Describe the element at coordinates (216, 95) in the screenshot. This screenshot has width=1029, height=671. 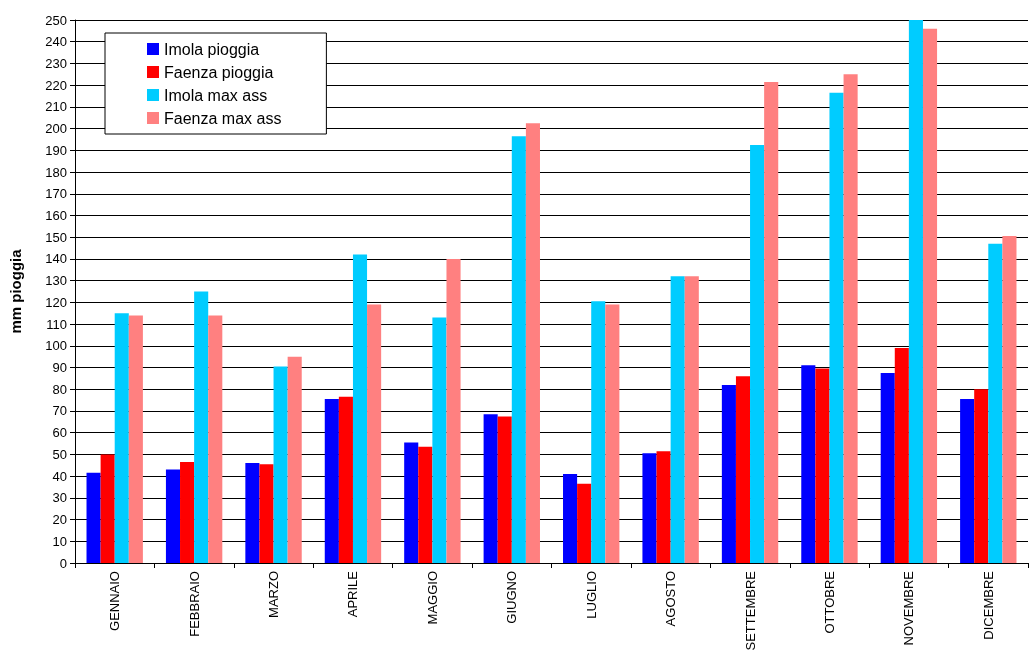
I see `legend-label: Imola max ass` at that location.